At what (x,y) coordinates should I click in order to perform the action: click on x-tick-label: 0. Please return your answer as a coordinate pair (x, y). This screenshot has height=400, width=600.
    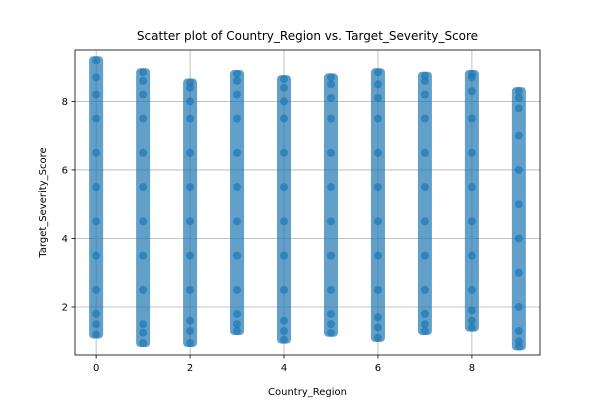
    Looking at the image, I should click on (96, 368).